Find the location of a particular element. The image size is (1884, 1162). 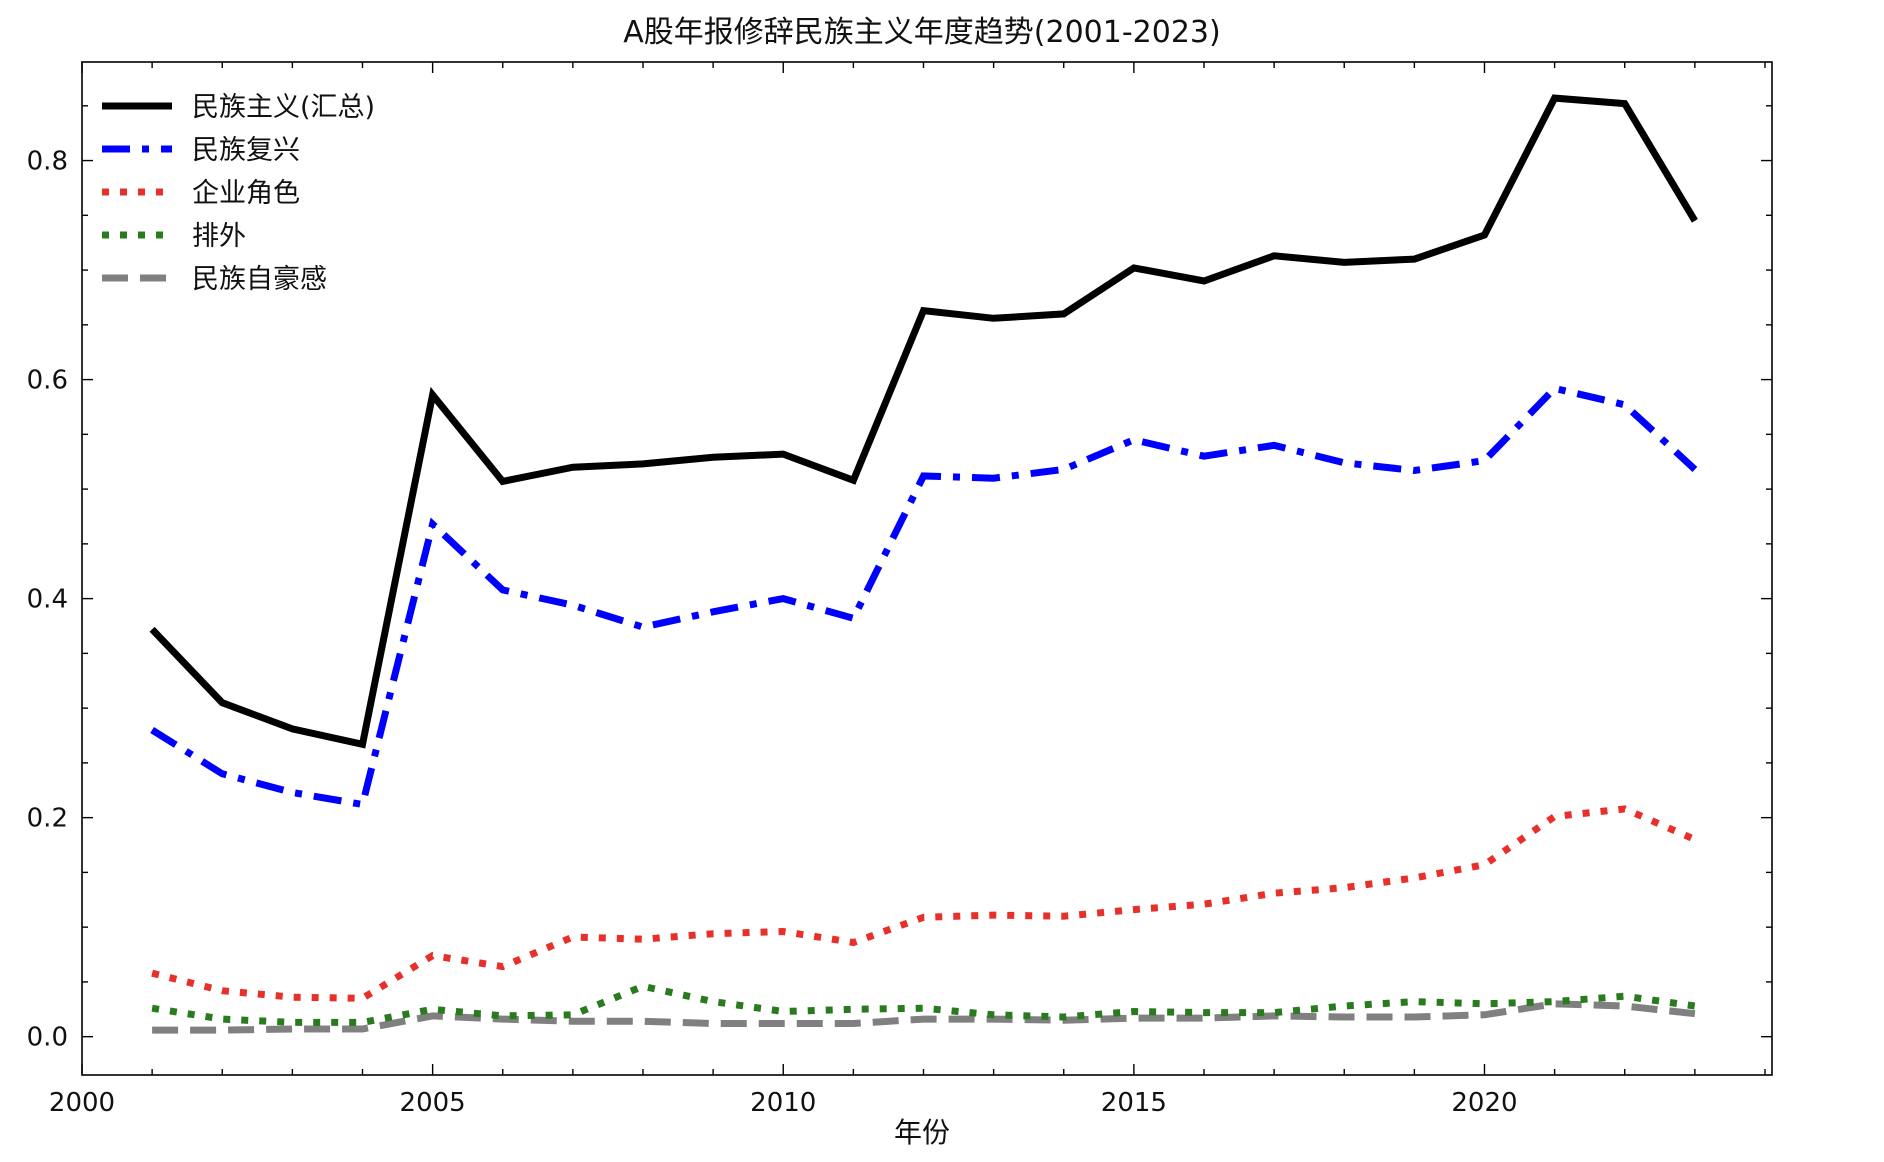

x-axis-label: 年份 is located at coordinates (922, 1132).